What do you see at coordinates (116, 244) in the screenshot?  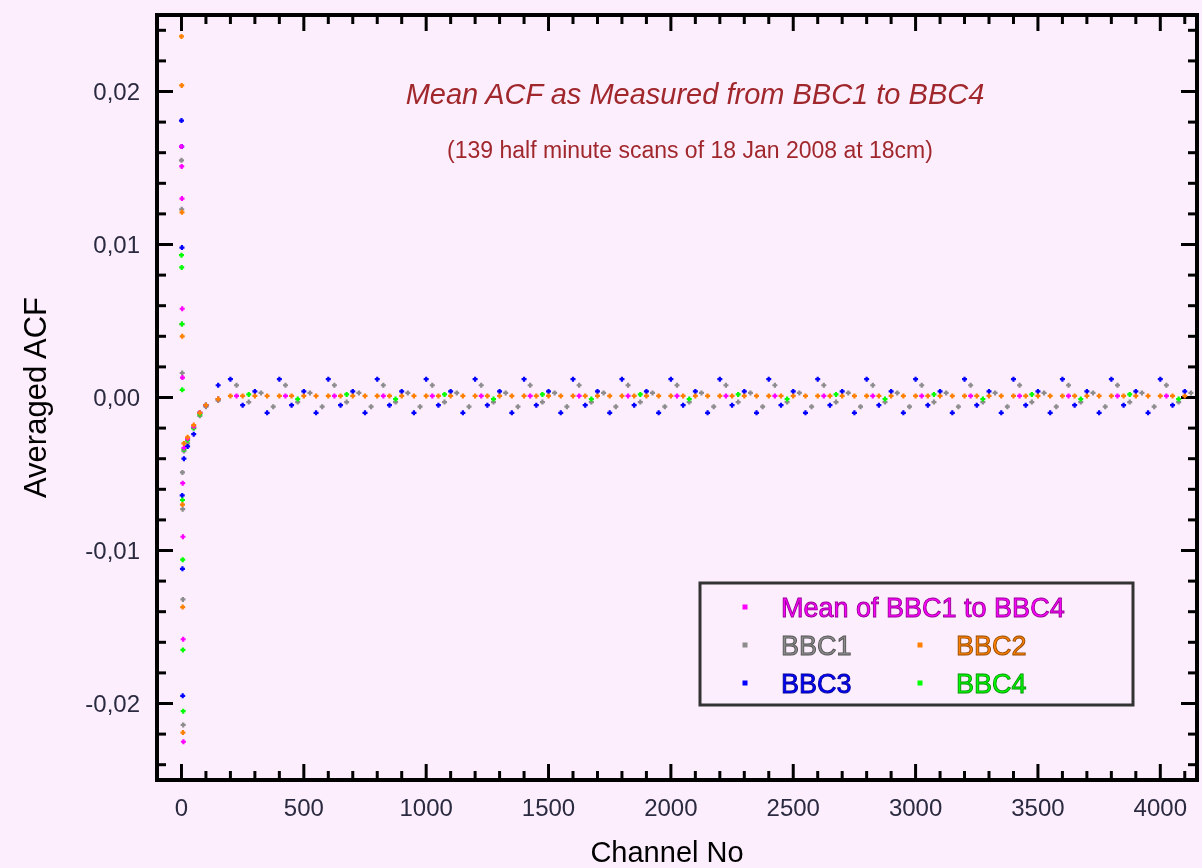 I see `y-tick-label: 0,01` at bounding box center [116, 244].